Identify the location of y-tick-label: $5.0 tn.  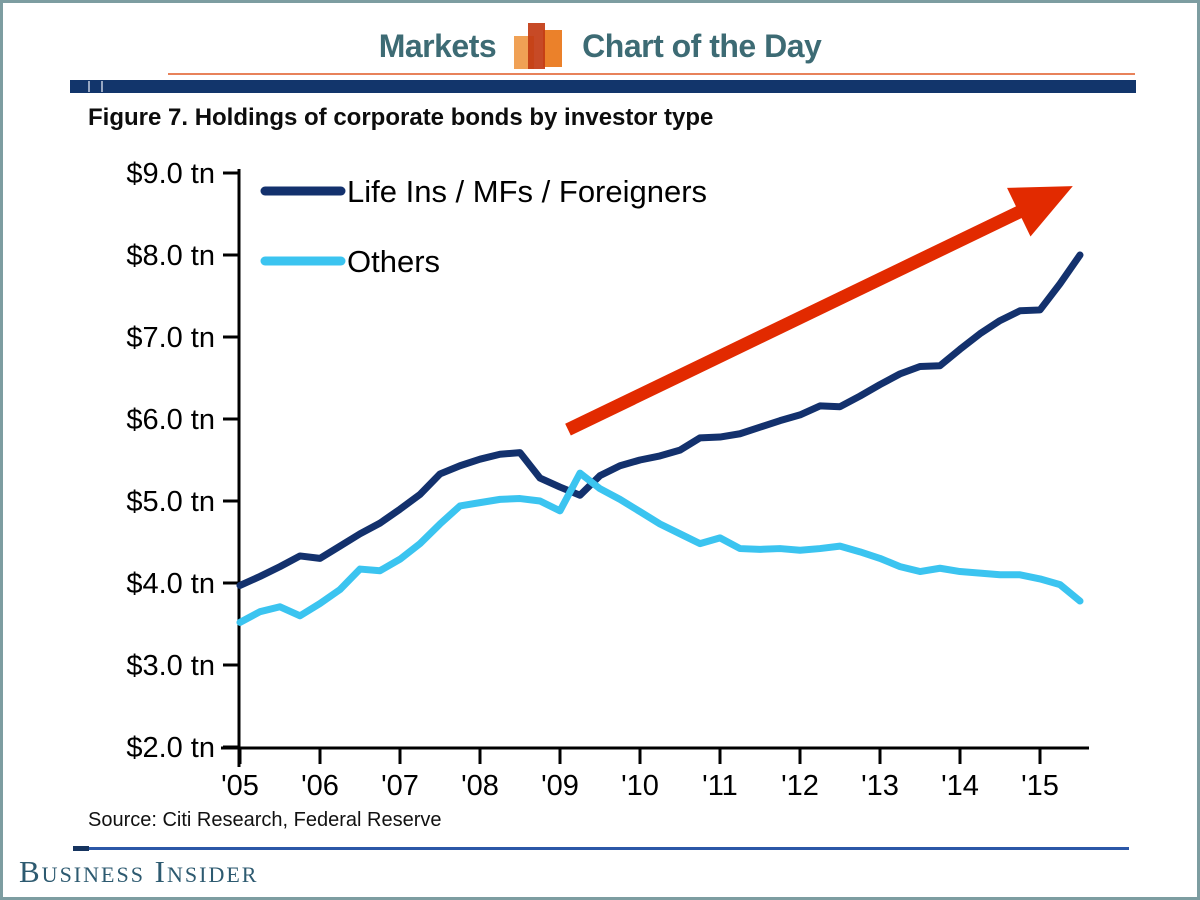
(170, 502).